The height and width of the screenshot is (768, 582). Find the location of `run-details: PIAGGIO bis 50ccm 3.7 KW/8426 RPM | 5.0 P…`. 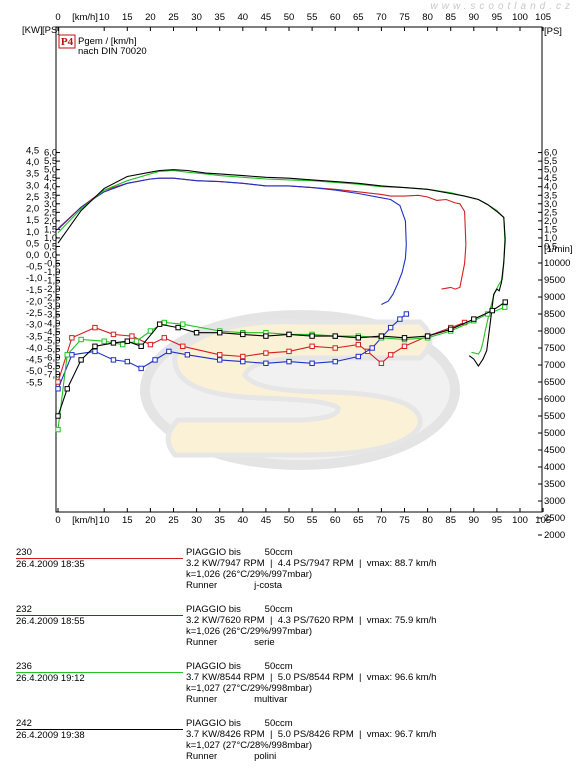

run-details: PIAGGIO bis 50ccm 3.7 KW/8426 RPM | 5.0 P… is located at coordinates (311, 740).